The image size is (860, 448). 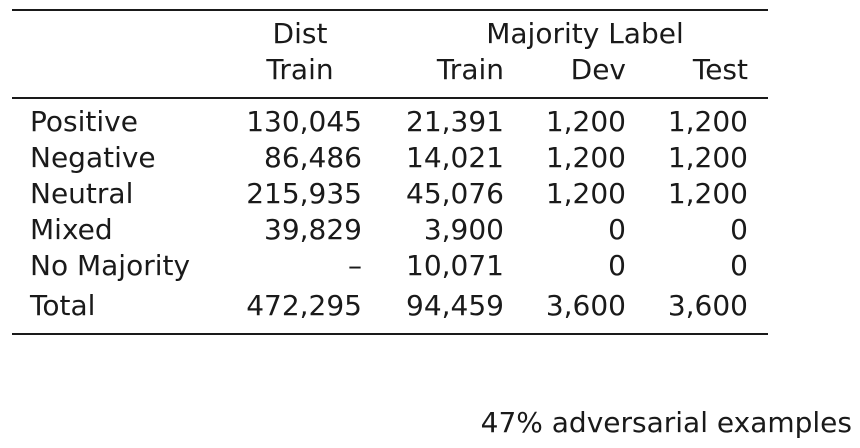 I want to click on header-group-majority-label: Majority Label, so click(x=585, y=33).